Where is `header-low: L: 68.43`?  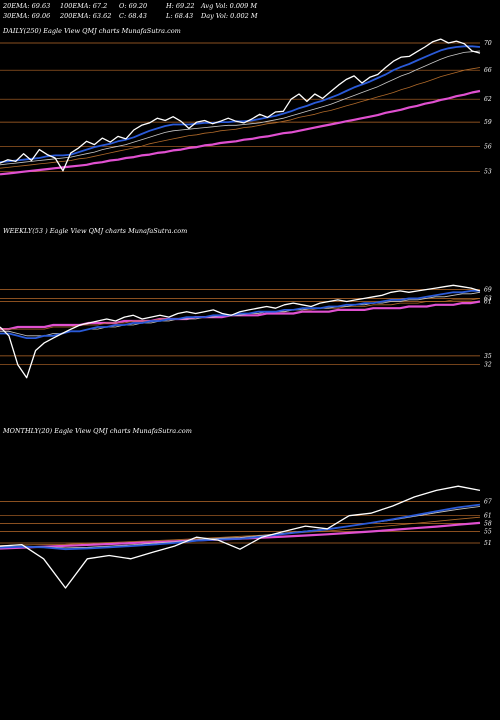 header-low: L: 68.43 is located at coordinates (179, 16).